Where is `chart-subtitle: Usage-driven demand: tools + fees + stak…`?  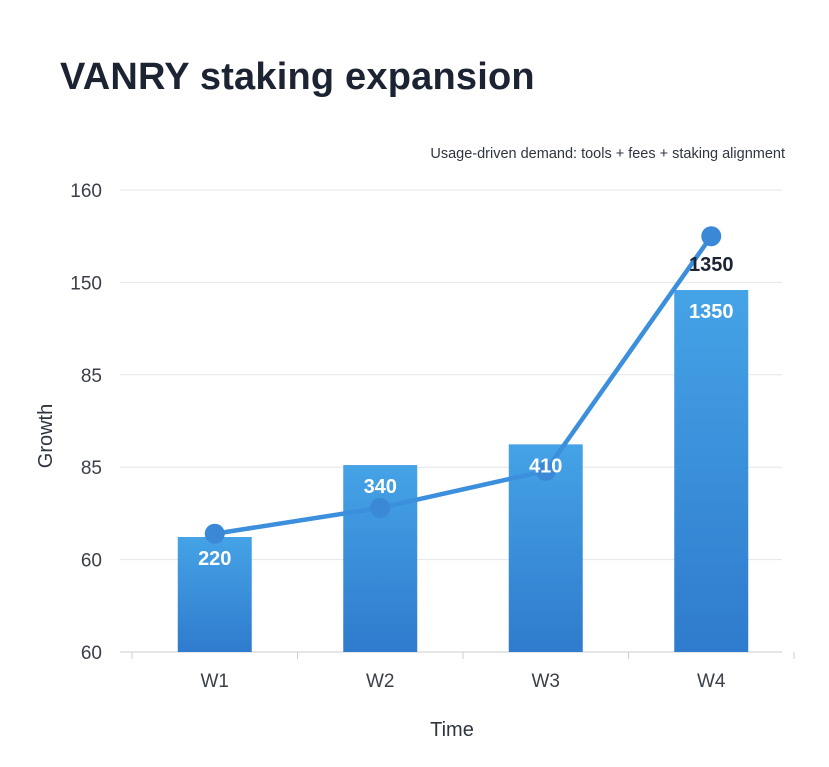
chart-subtitle: Usage-driven demand: tools + fees + stak… is located at coordinates (607, 154).